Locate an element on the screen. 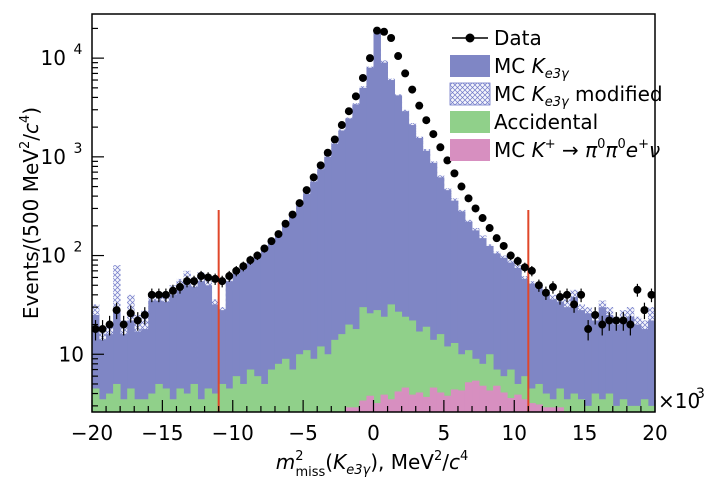 Image resolution: width=711 pixels, height=479 pixels. y-tick-label: 10 is located at coordinates (71, 354).